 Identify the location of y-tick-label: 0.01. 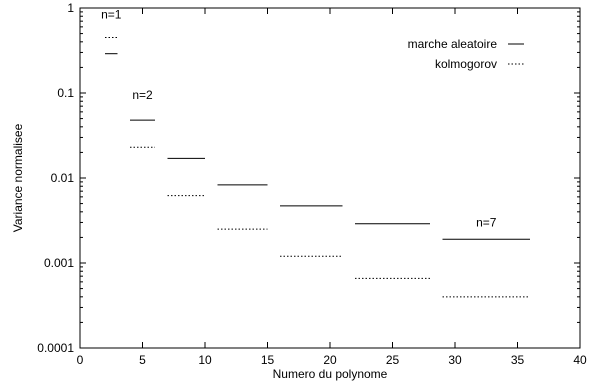
(63, 178).